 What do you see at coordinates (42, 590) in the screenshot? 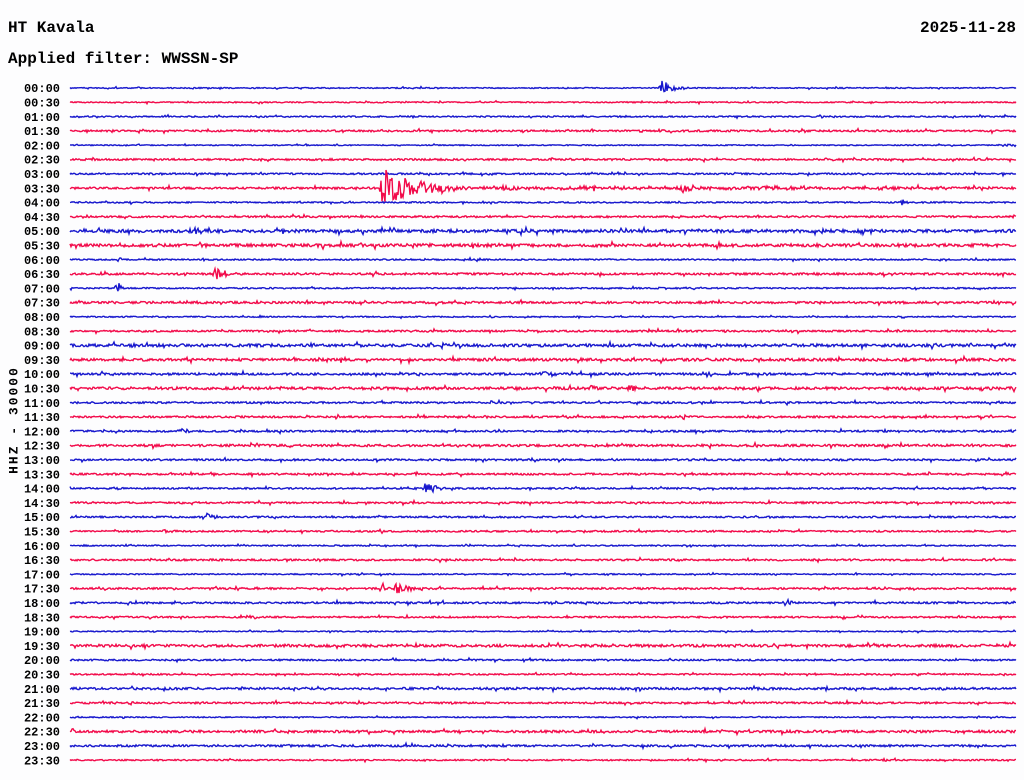
I see `trace-time-label: 17:30` at bounding box center [42, 590].